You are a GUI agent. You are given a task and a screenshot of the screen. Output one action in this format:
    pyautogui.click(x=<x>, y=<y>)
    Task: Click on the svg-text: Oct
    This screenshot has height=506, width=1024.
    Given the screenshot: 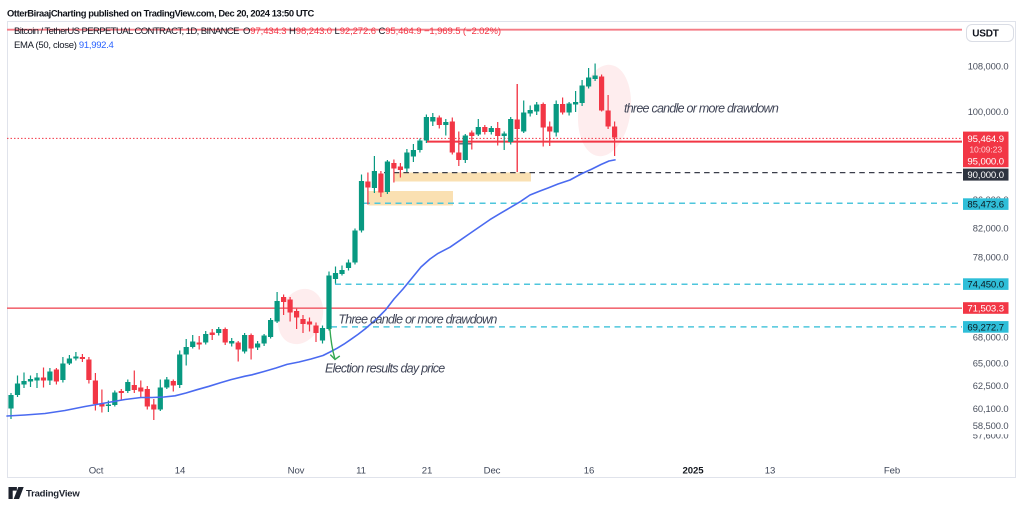 What is the action you would take?
    pyautogui.click(x=96, y=470)
    